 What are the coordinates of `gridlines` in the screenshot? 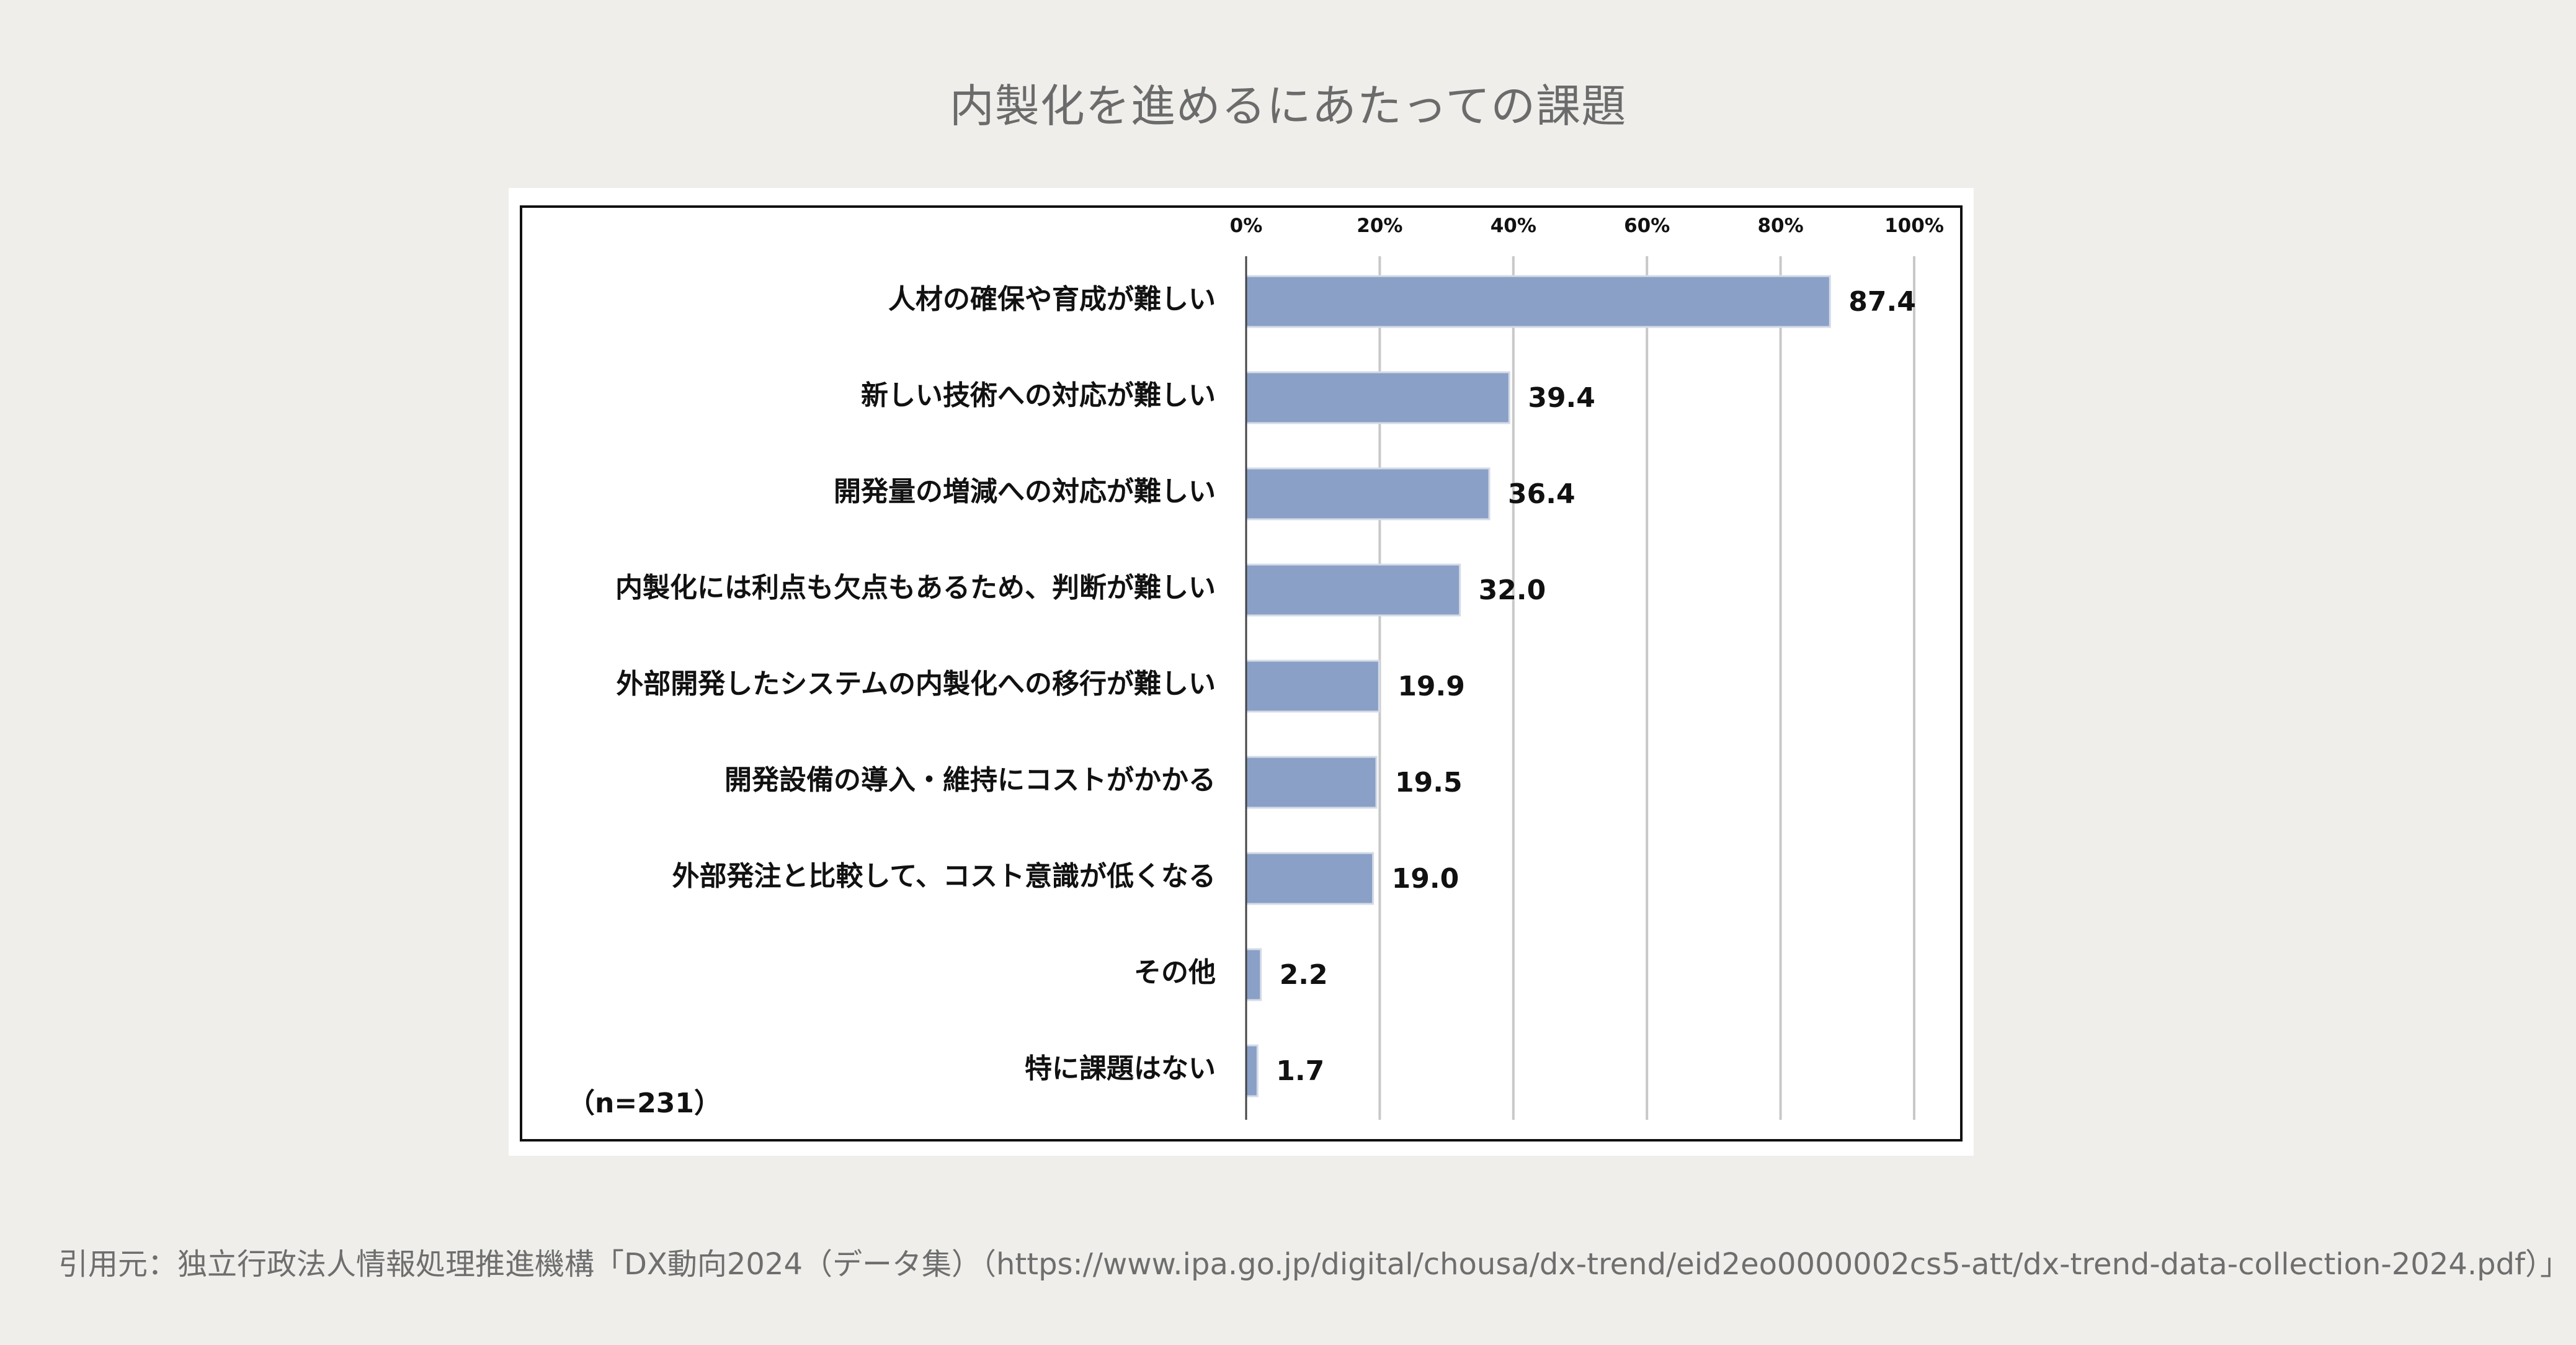 It's located at (1647, 688).